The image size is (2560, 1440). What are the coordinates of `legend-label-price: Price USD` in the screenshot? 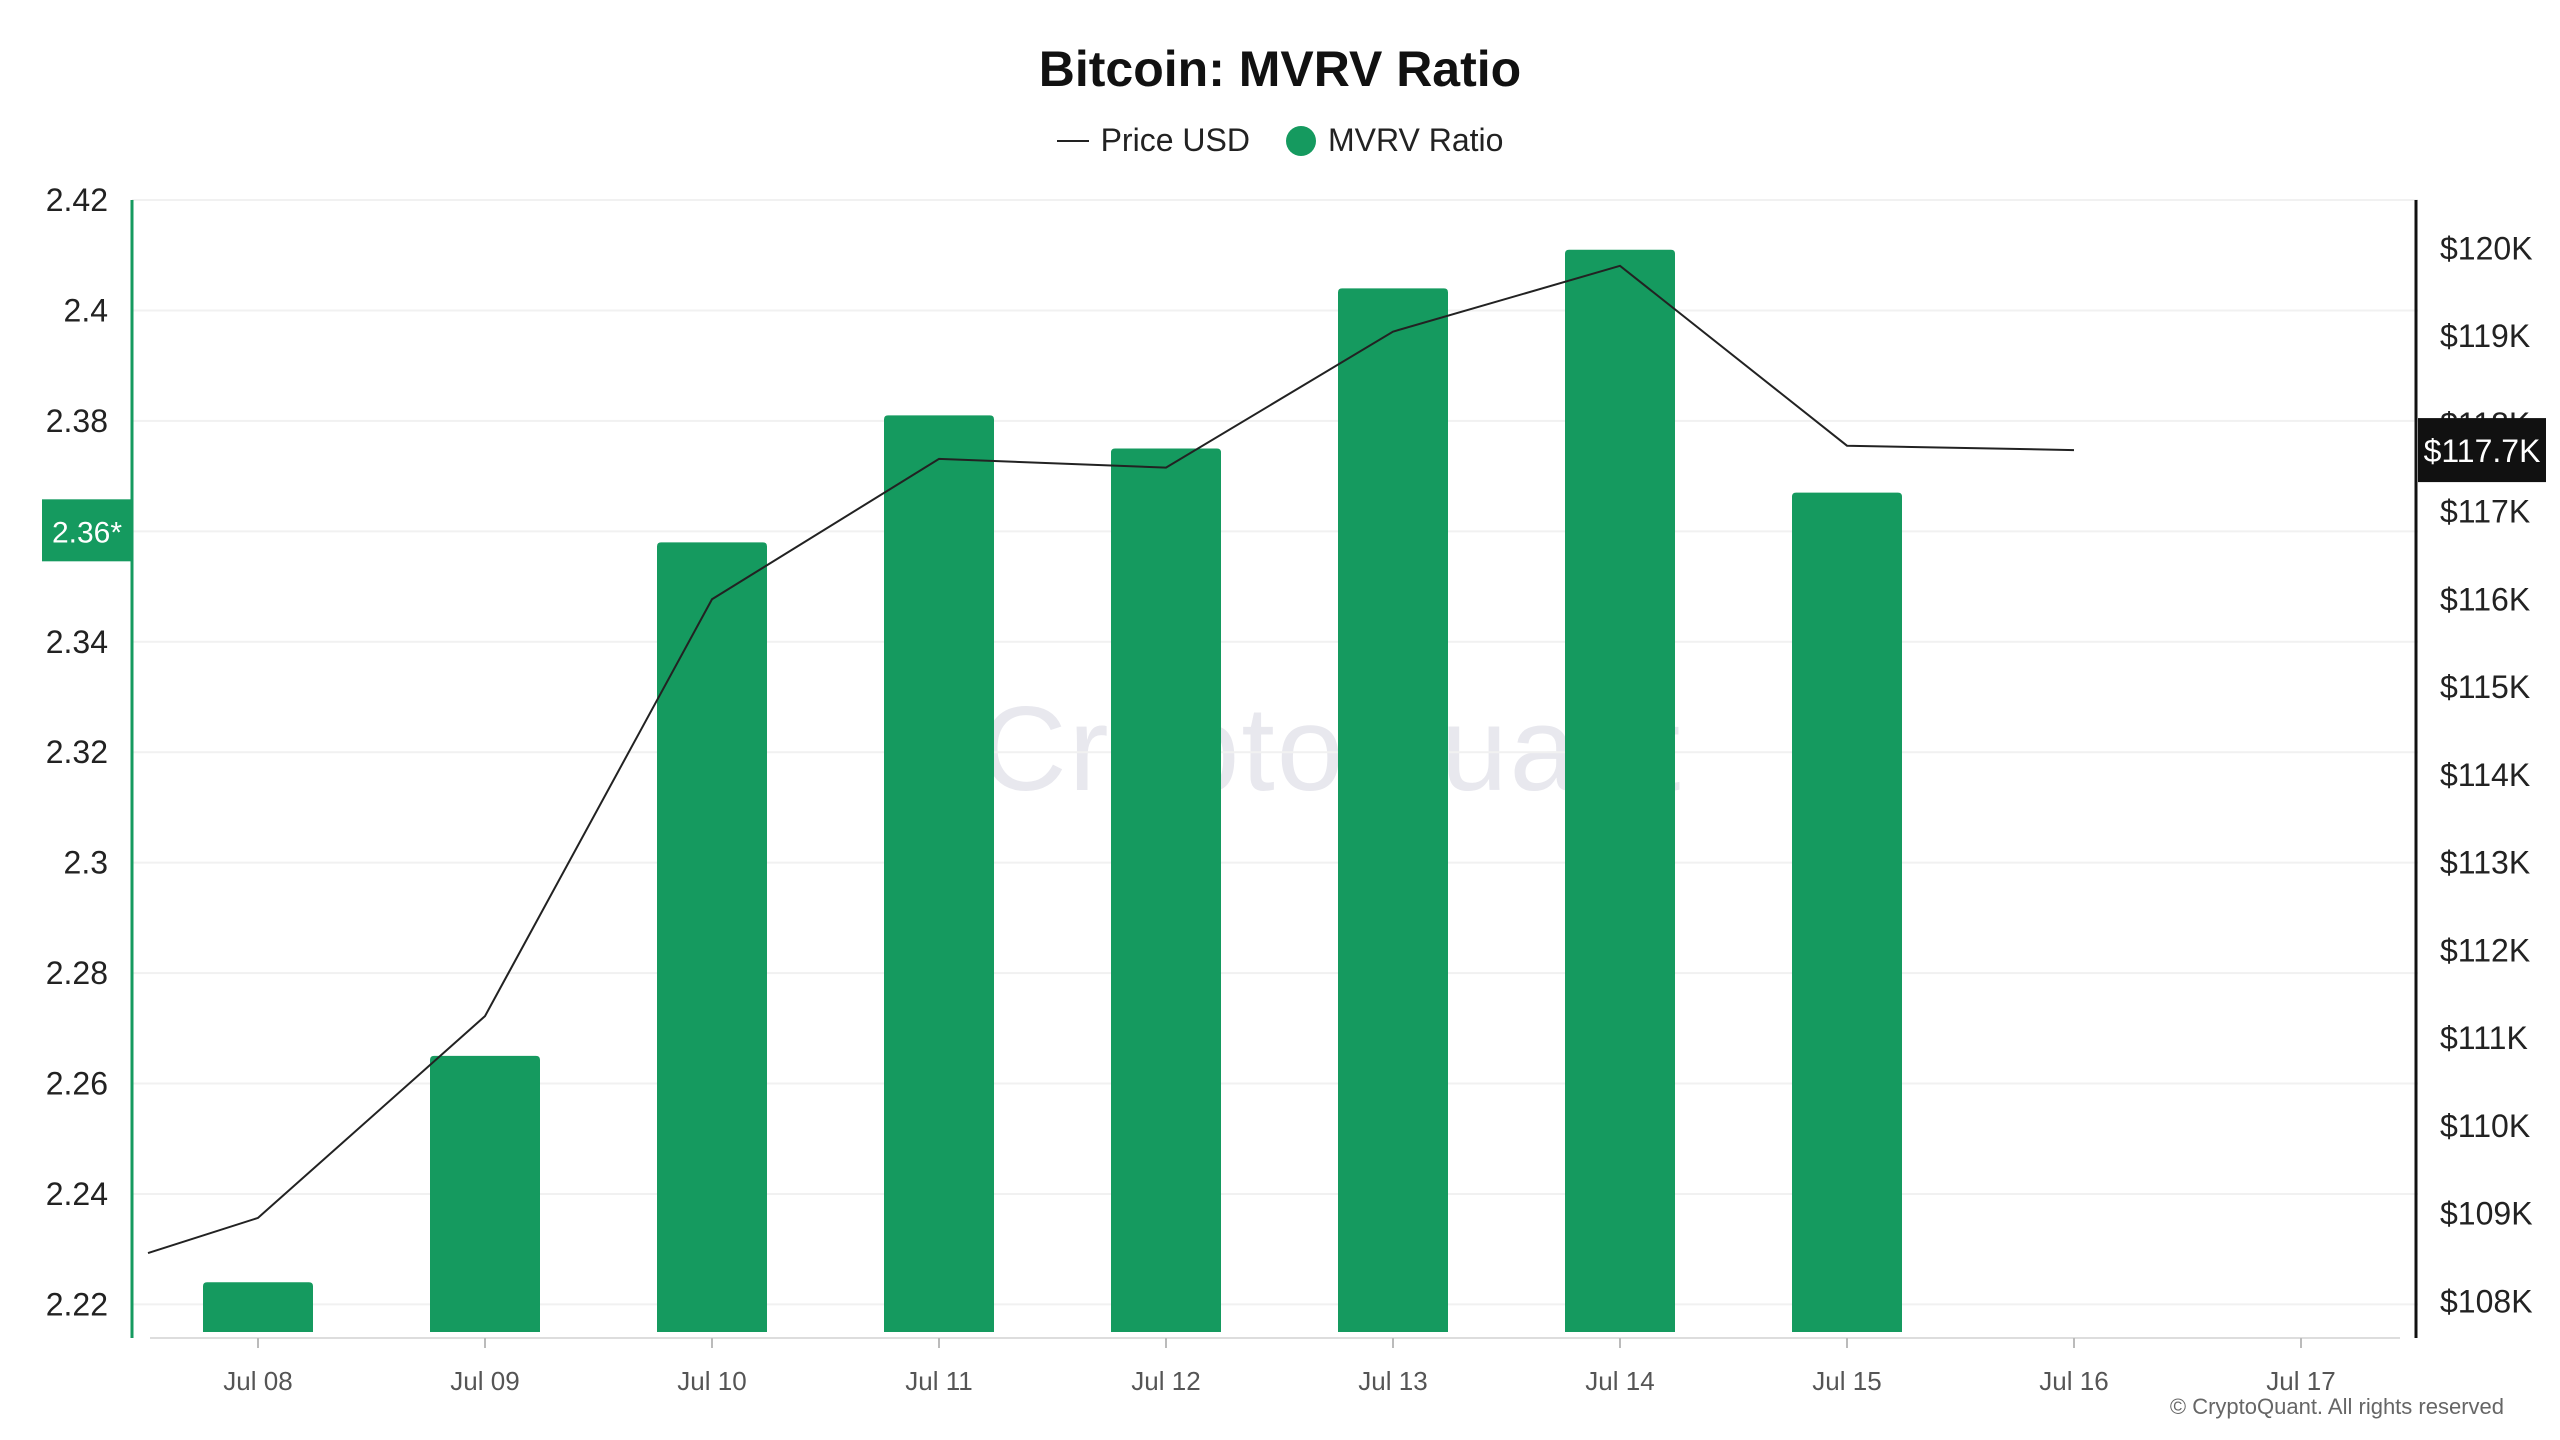 It's located at (1175, 140).